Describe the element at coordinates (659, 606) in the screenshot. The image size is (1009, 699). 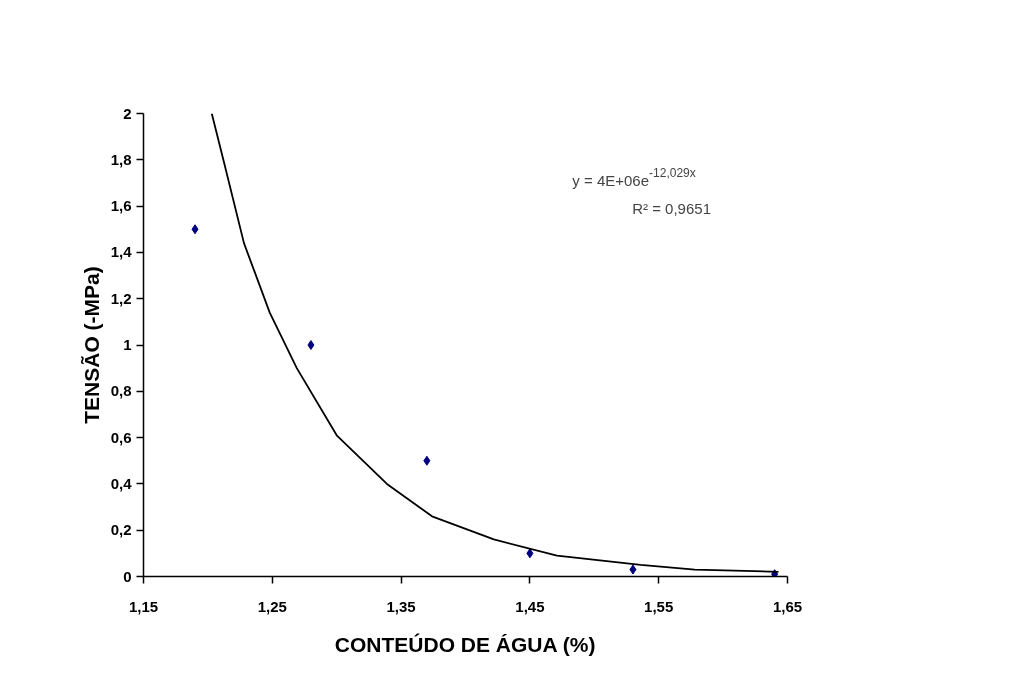
I see `x-tick-label: 1,55` at that location.